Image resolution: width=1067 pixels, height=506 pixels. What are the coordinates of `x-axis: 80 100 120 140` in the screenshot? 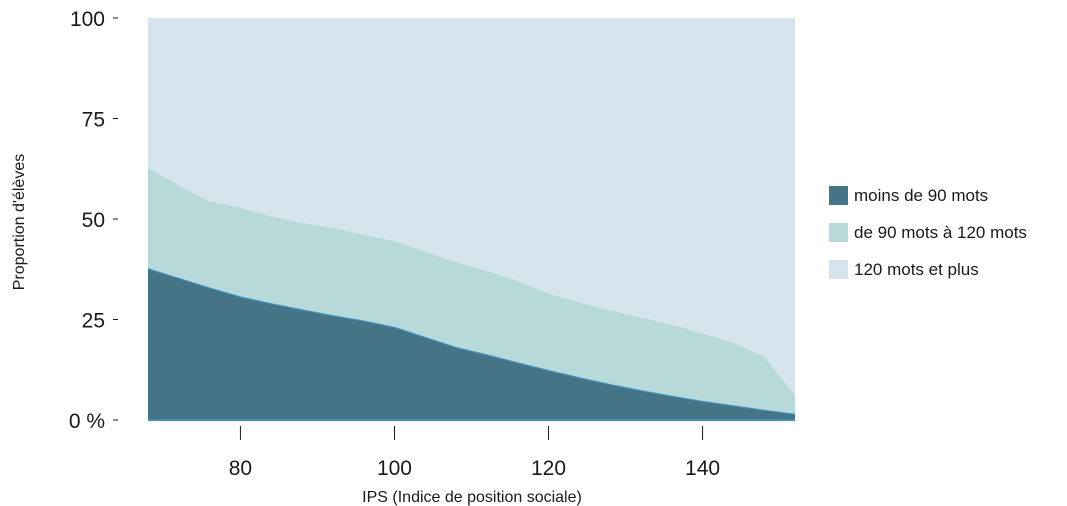 It's located at (474, 453).